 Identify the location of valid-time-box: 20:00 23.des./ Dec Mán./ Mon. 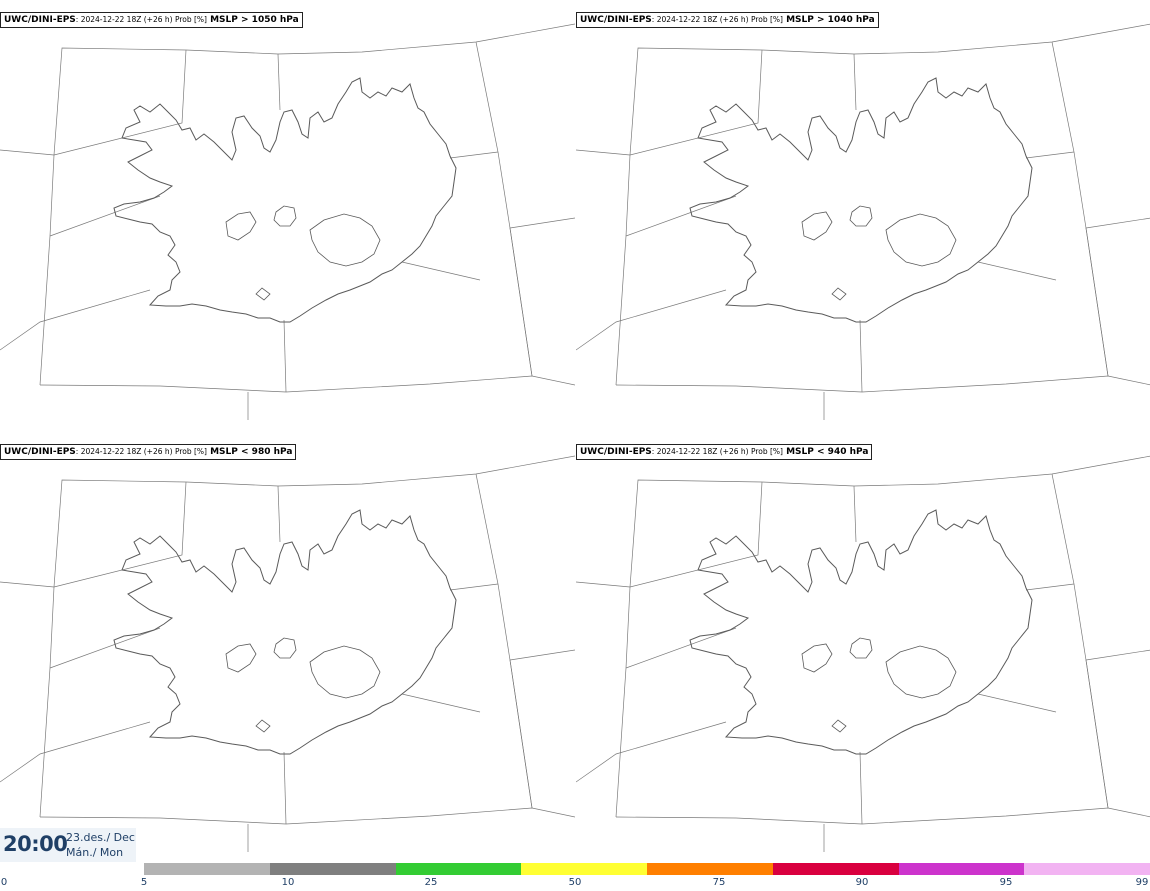
(68, 845).